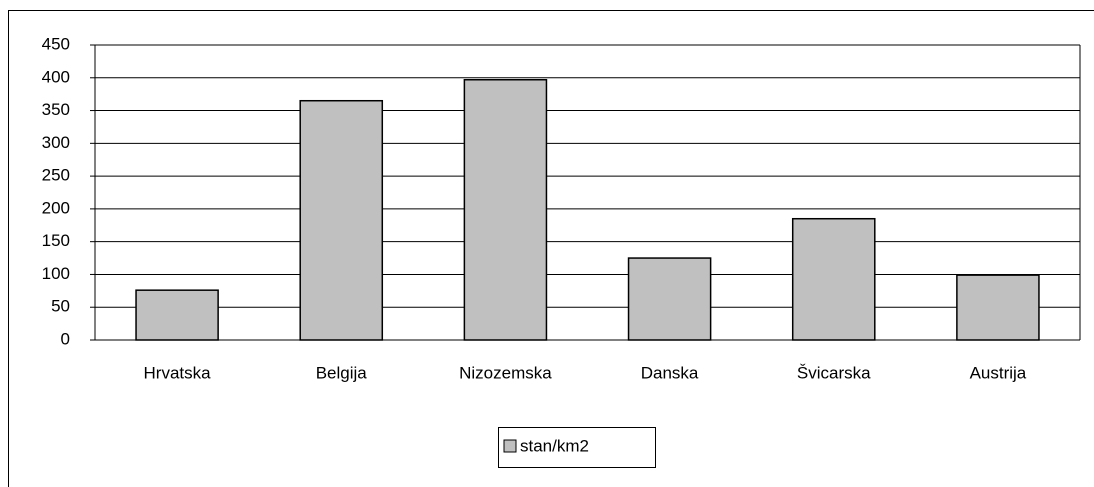 The image size is (1094, 487). I want to click on legend-swatch, so click(510, 446).